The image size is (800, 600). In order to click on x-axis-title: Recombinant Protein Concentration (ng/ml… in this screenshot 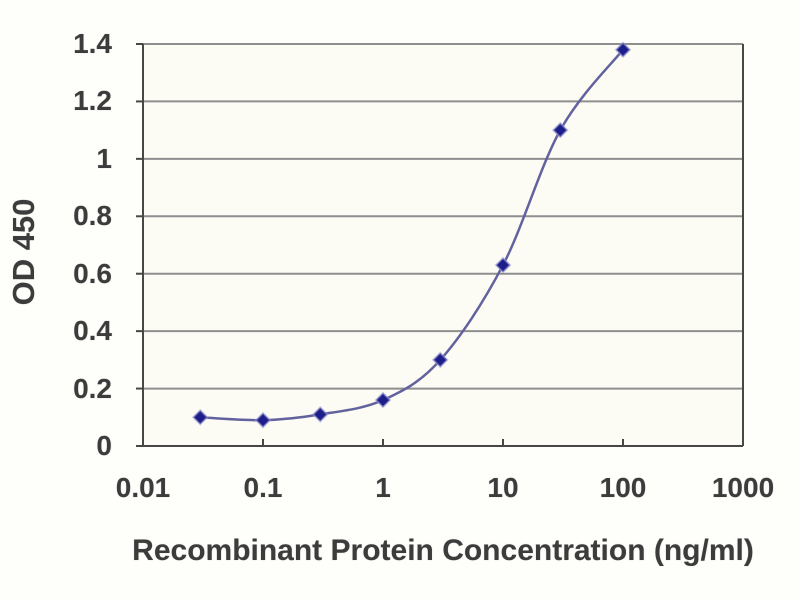, I will do `click(443, 550)`.